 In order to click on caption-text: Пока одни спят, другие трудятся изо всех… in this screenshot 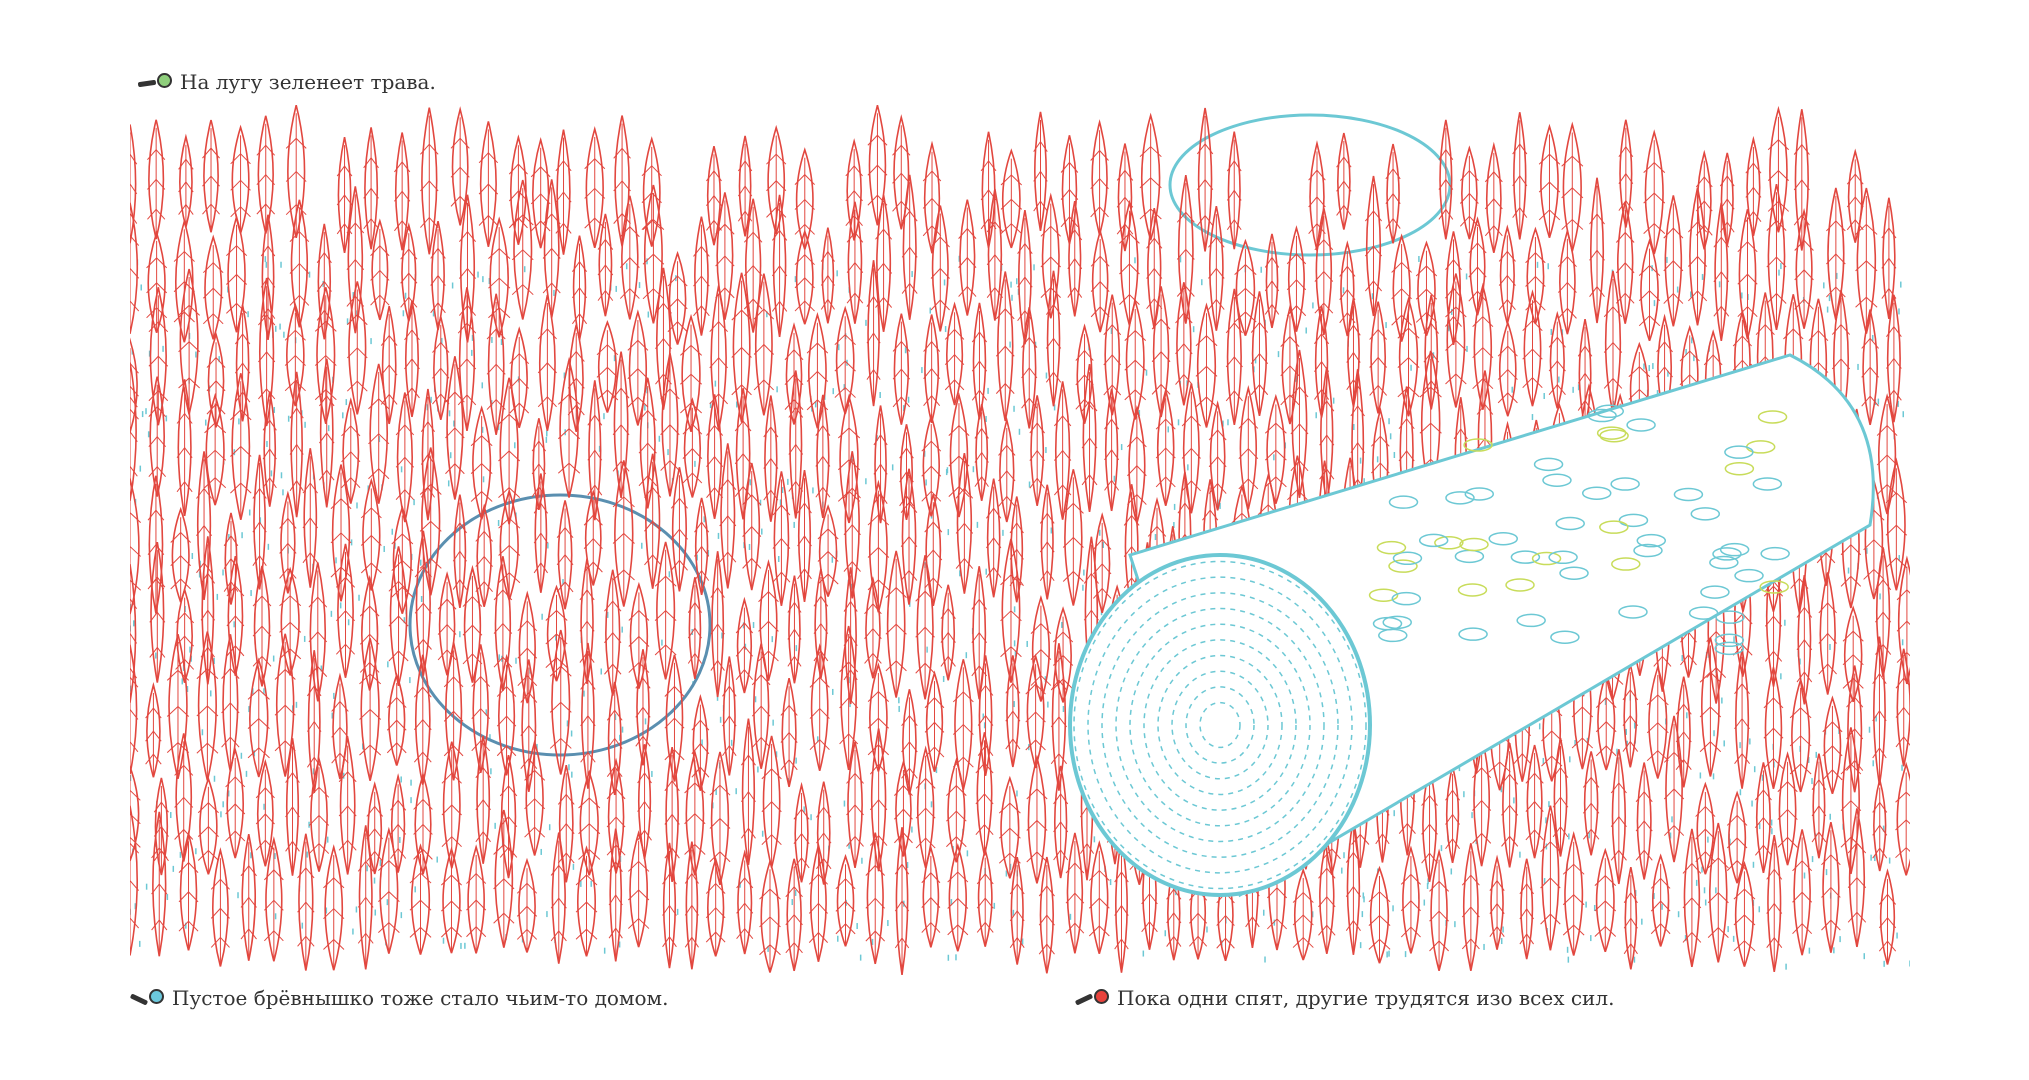, I will do `click(1366, 998)`.